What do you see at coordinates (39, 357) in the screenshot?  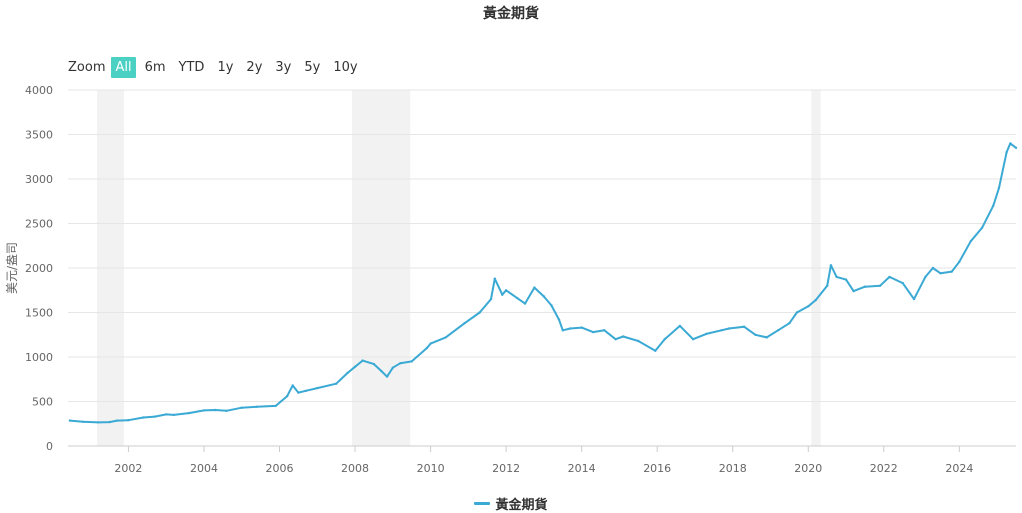 I see `y-tick-label: 1000` at bounding box center [39, 357].